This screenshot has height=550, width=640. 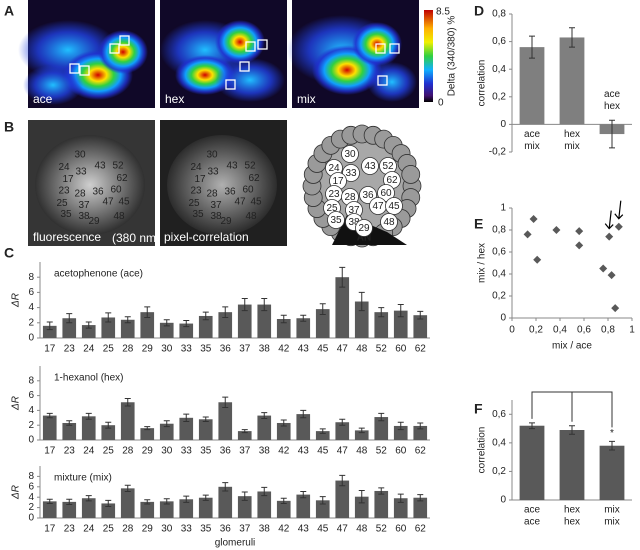 I want to click on x-tick-label: 52, so click(x=382, y=451).